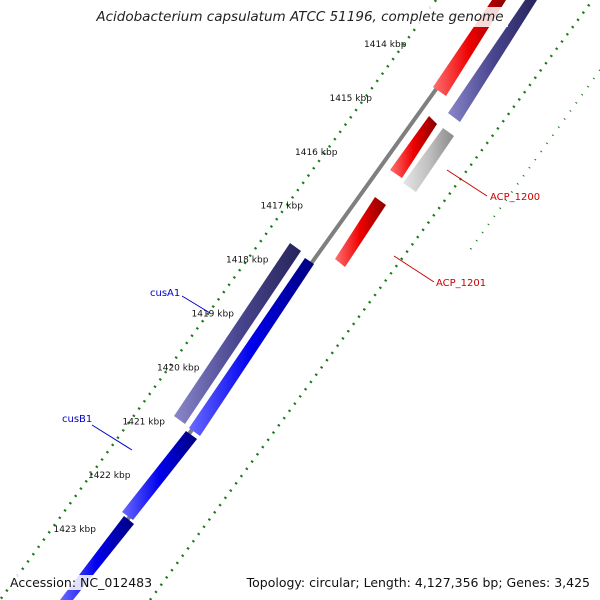 The height and width of the screenshot is (600, 600). Describe the element at coordinates (316, 153) in the screenshot. I see `tick-label-1416: 1416 kbp` at that location.